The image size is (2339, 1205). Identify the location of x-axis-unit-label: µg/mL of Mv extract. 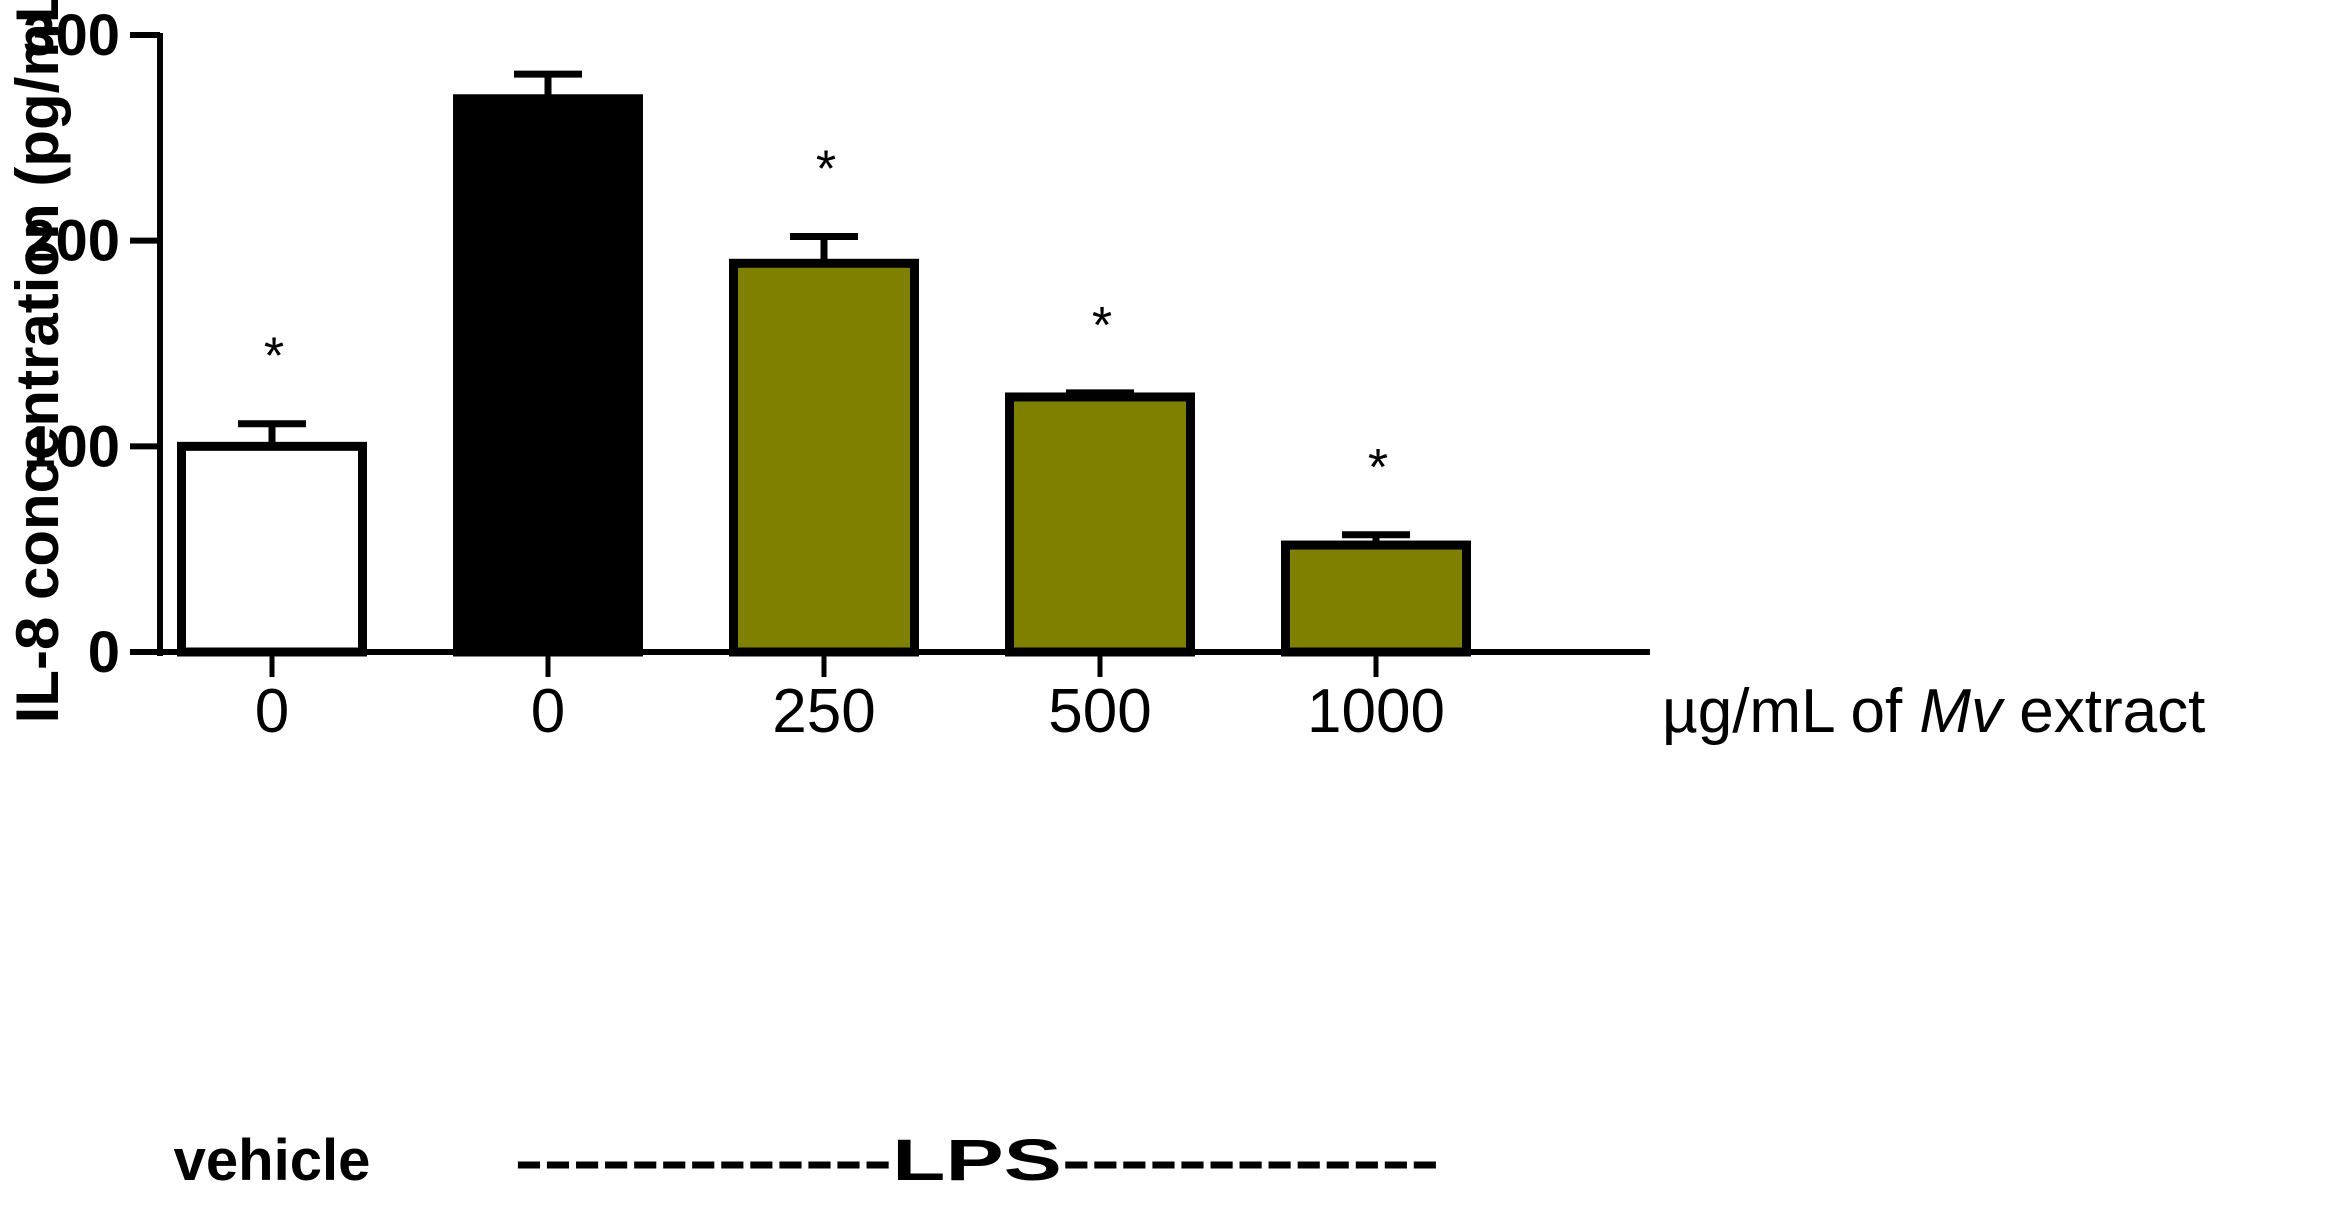
(1933, 711).